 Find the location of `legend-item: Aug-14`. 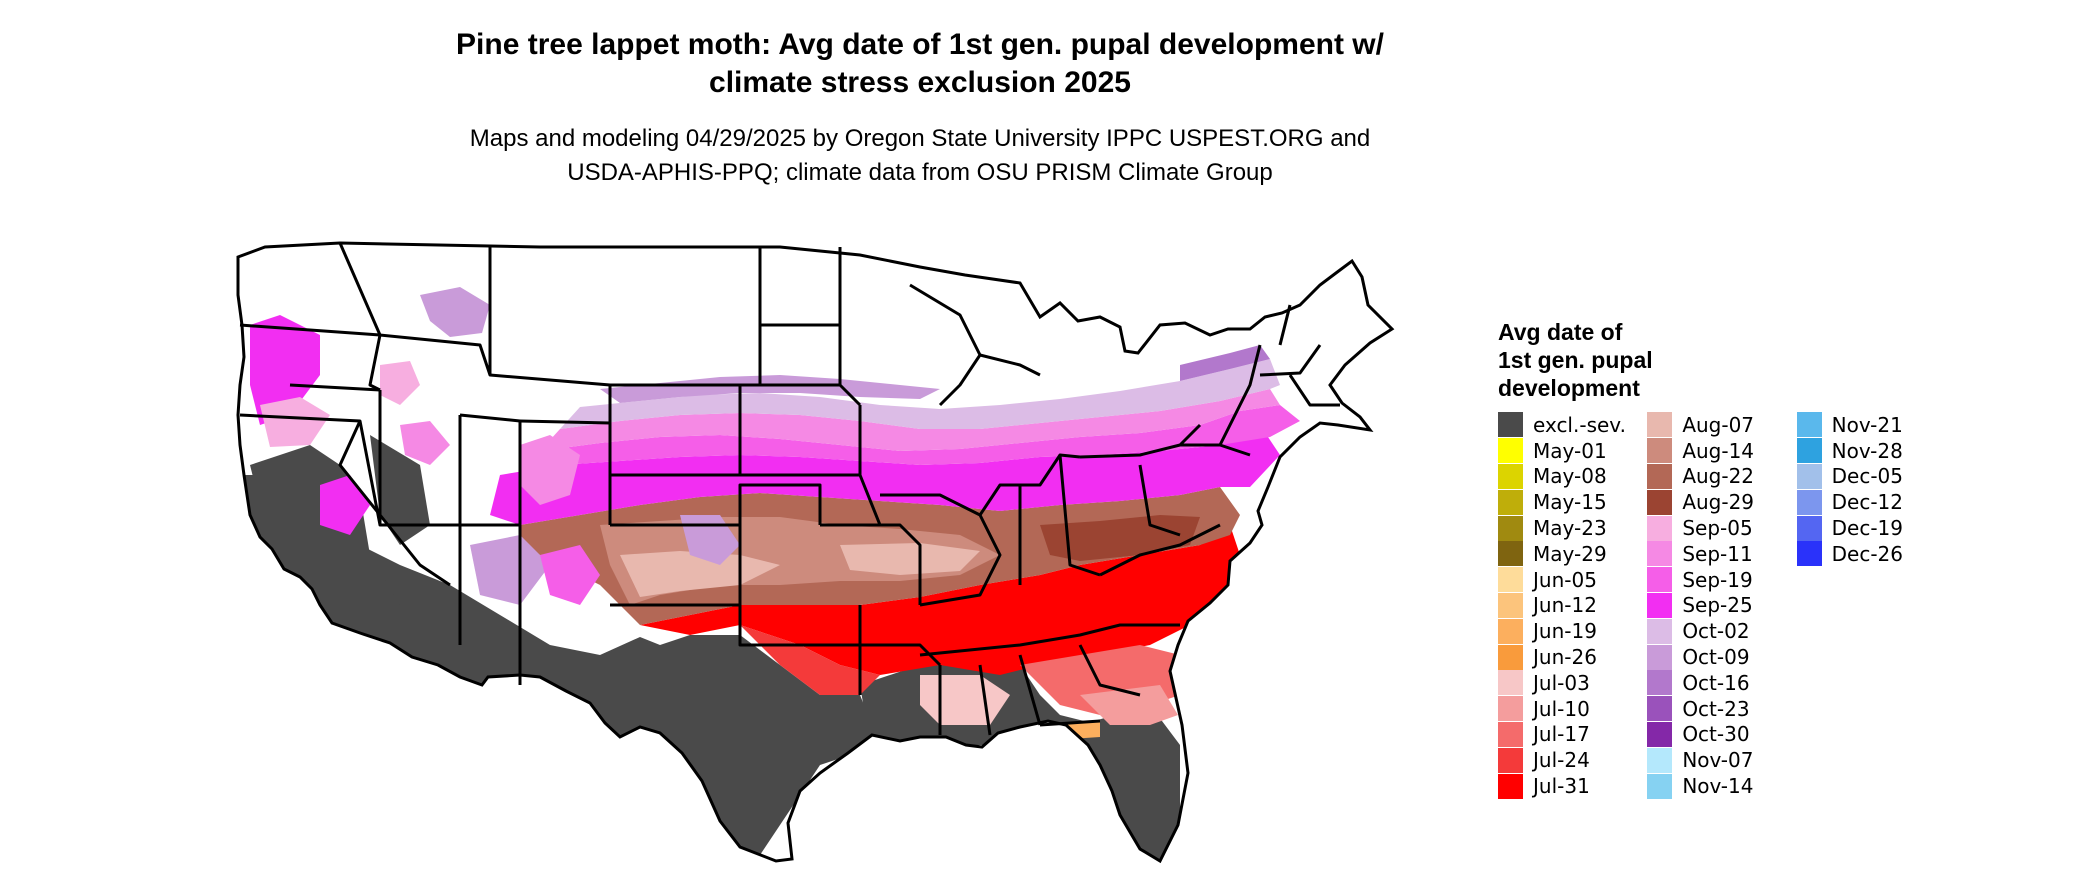

legend-item: Aug-14 is located at coordinates (1715, 451).